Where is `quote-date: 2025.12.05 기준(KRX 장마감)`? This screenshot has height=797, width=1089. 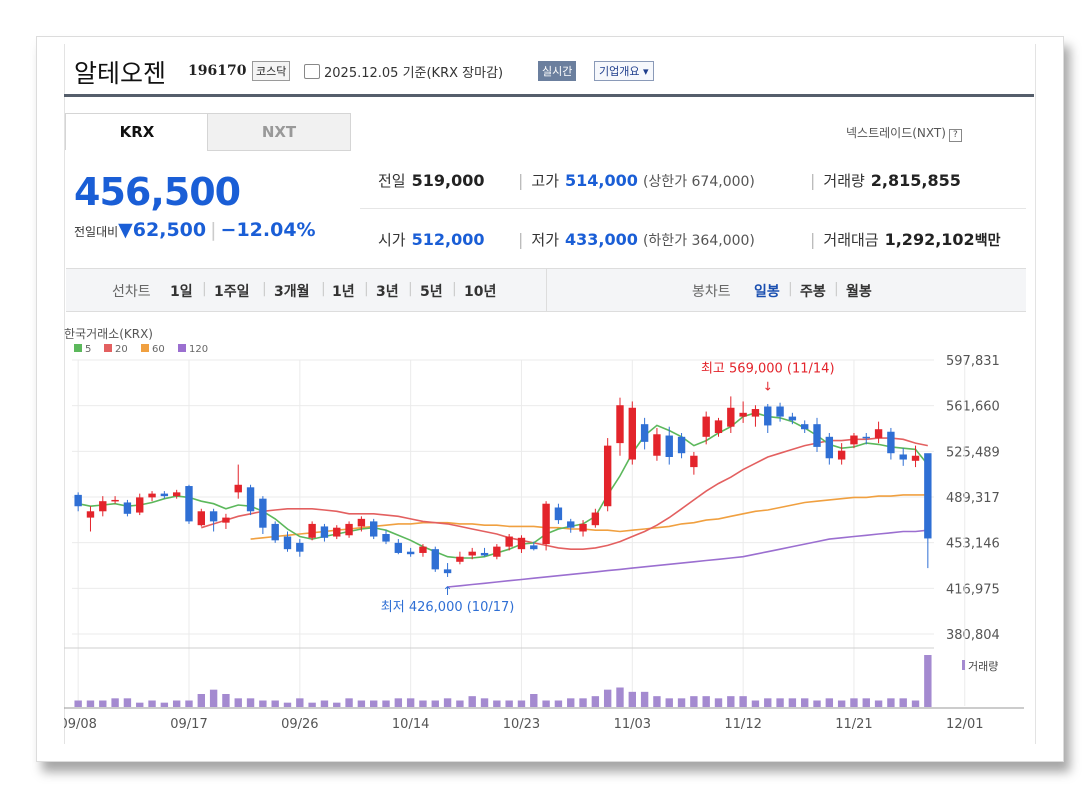 quote-date: 2025.12.05 기준(KRX 장마감) is located at coordinates (414, 73).